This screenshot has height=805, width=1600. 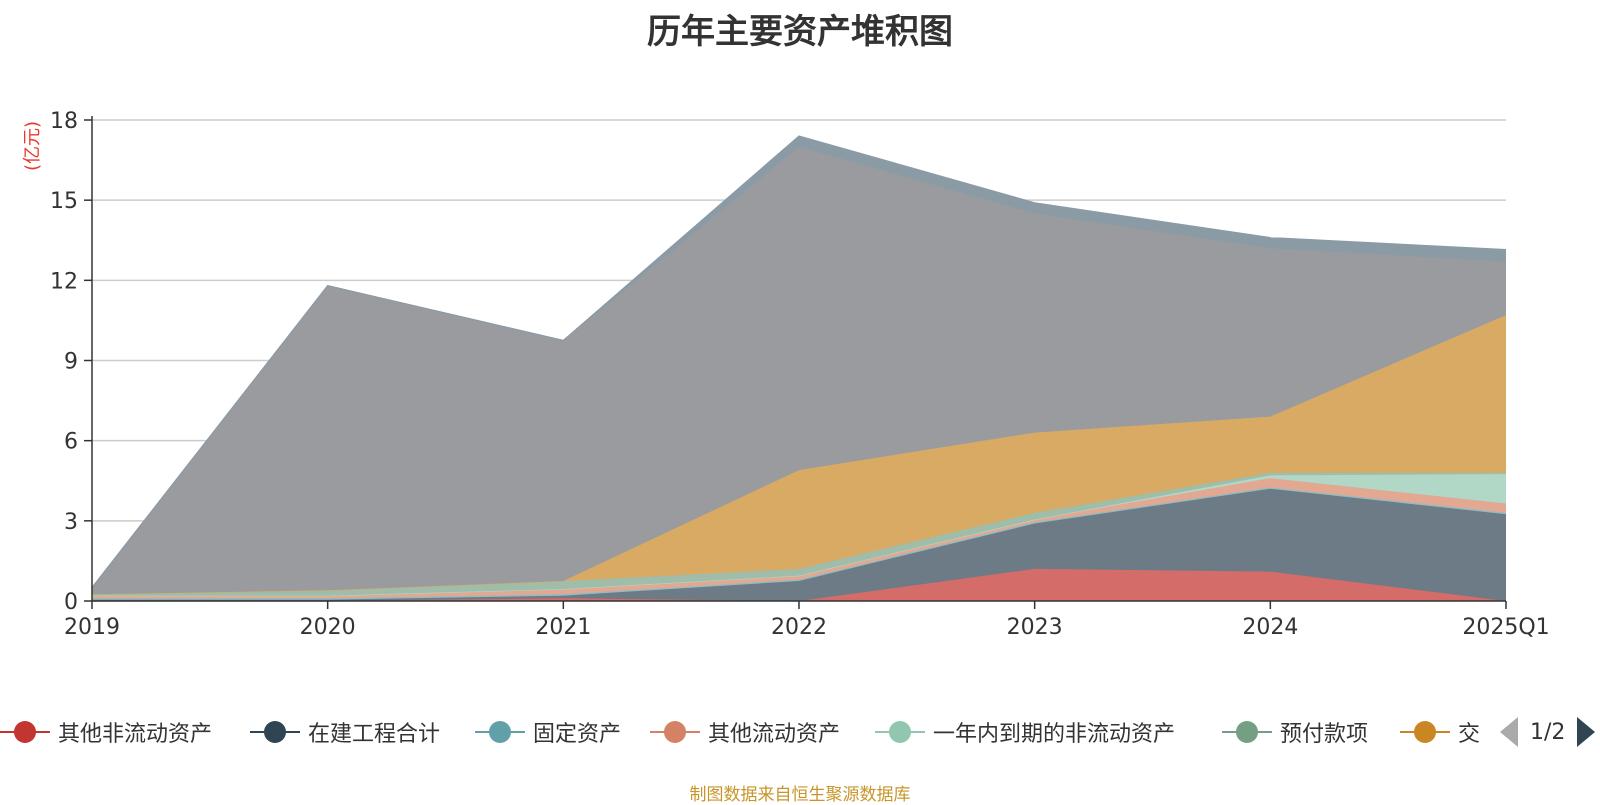 What do you see at coordinates (135, 734) in the screenshot?
I see `legend-label: 其他非流动资产` at bounding box center [135, 734].